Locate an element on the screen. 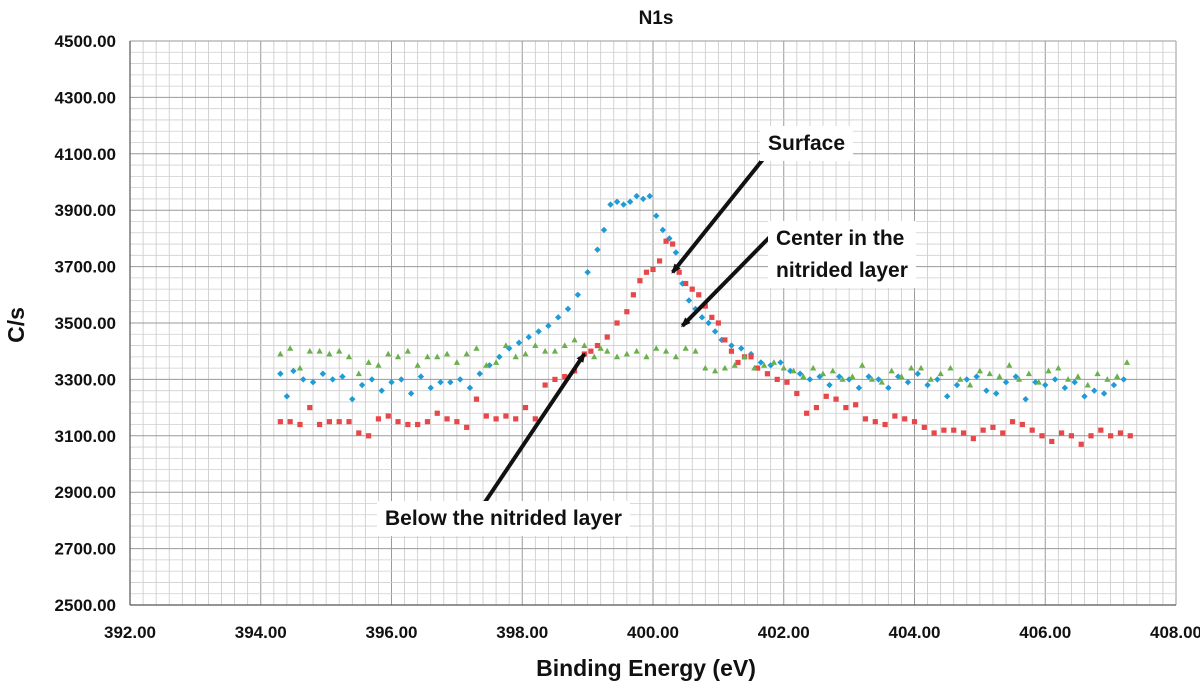  annotation-label-line: Center in the is located at coordinates (840, 238).